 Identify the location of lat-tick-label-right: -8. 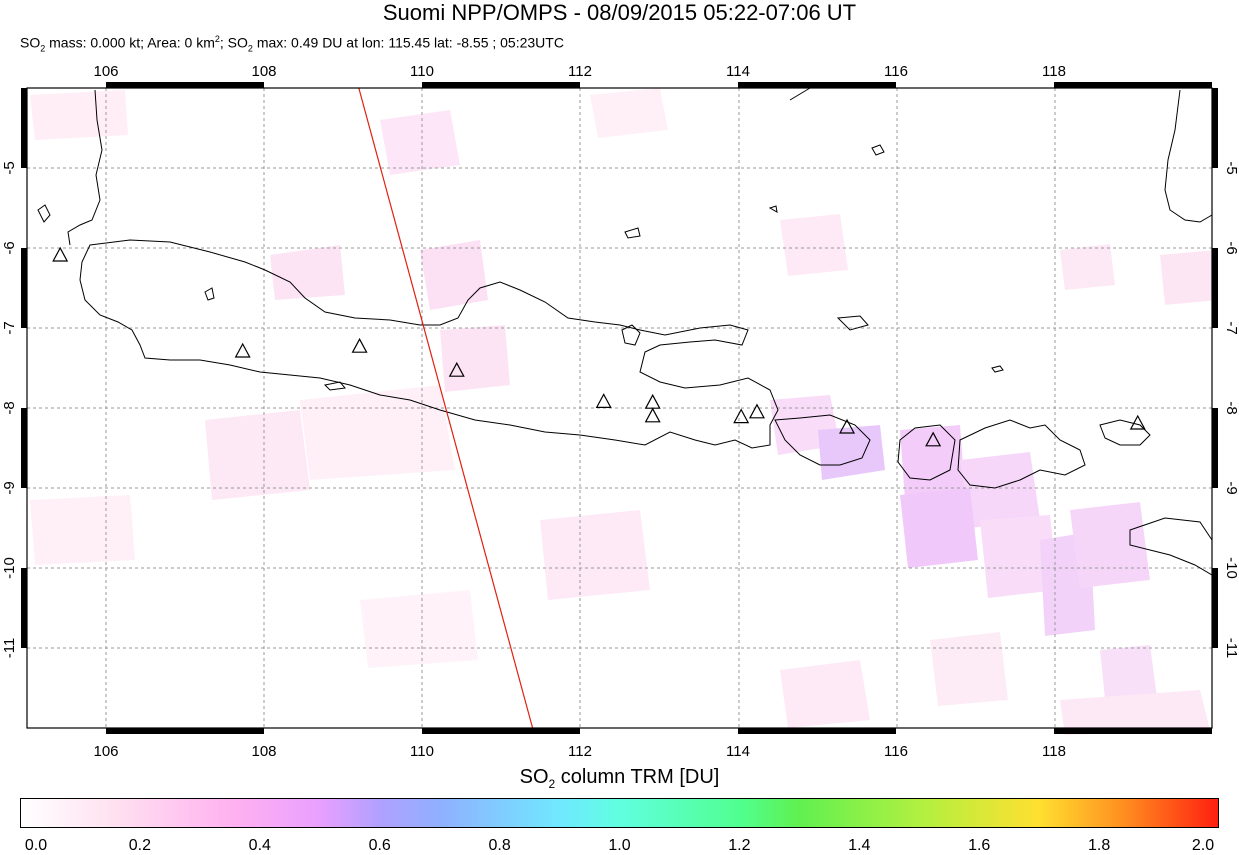
(1231, 407).